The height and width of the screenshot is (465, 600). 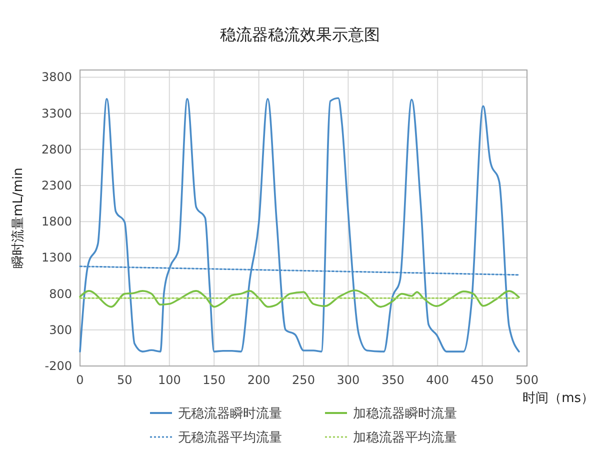 What do you see at coordinates (56, 185) in the screenshot?
I see `y-tick-label: 2300` at bounding box center [56, 185].